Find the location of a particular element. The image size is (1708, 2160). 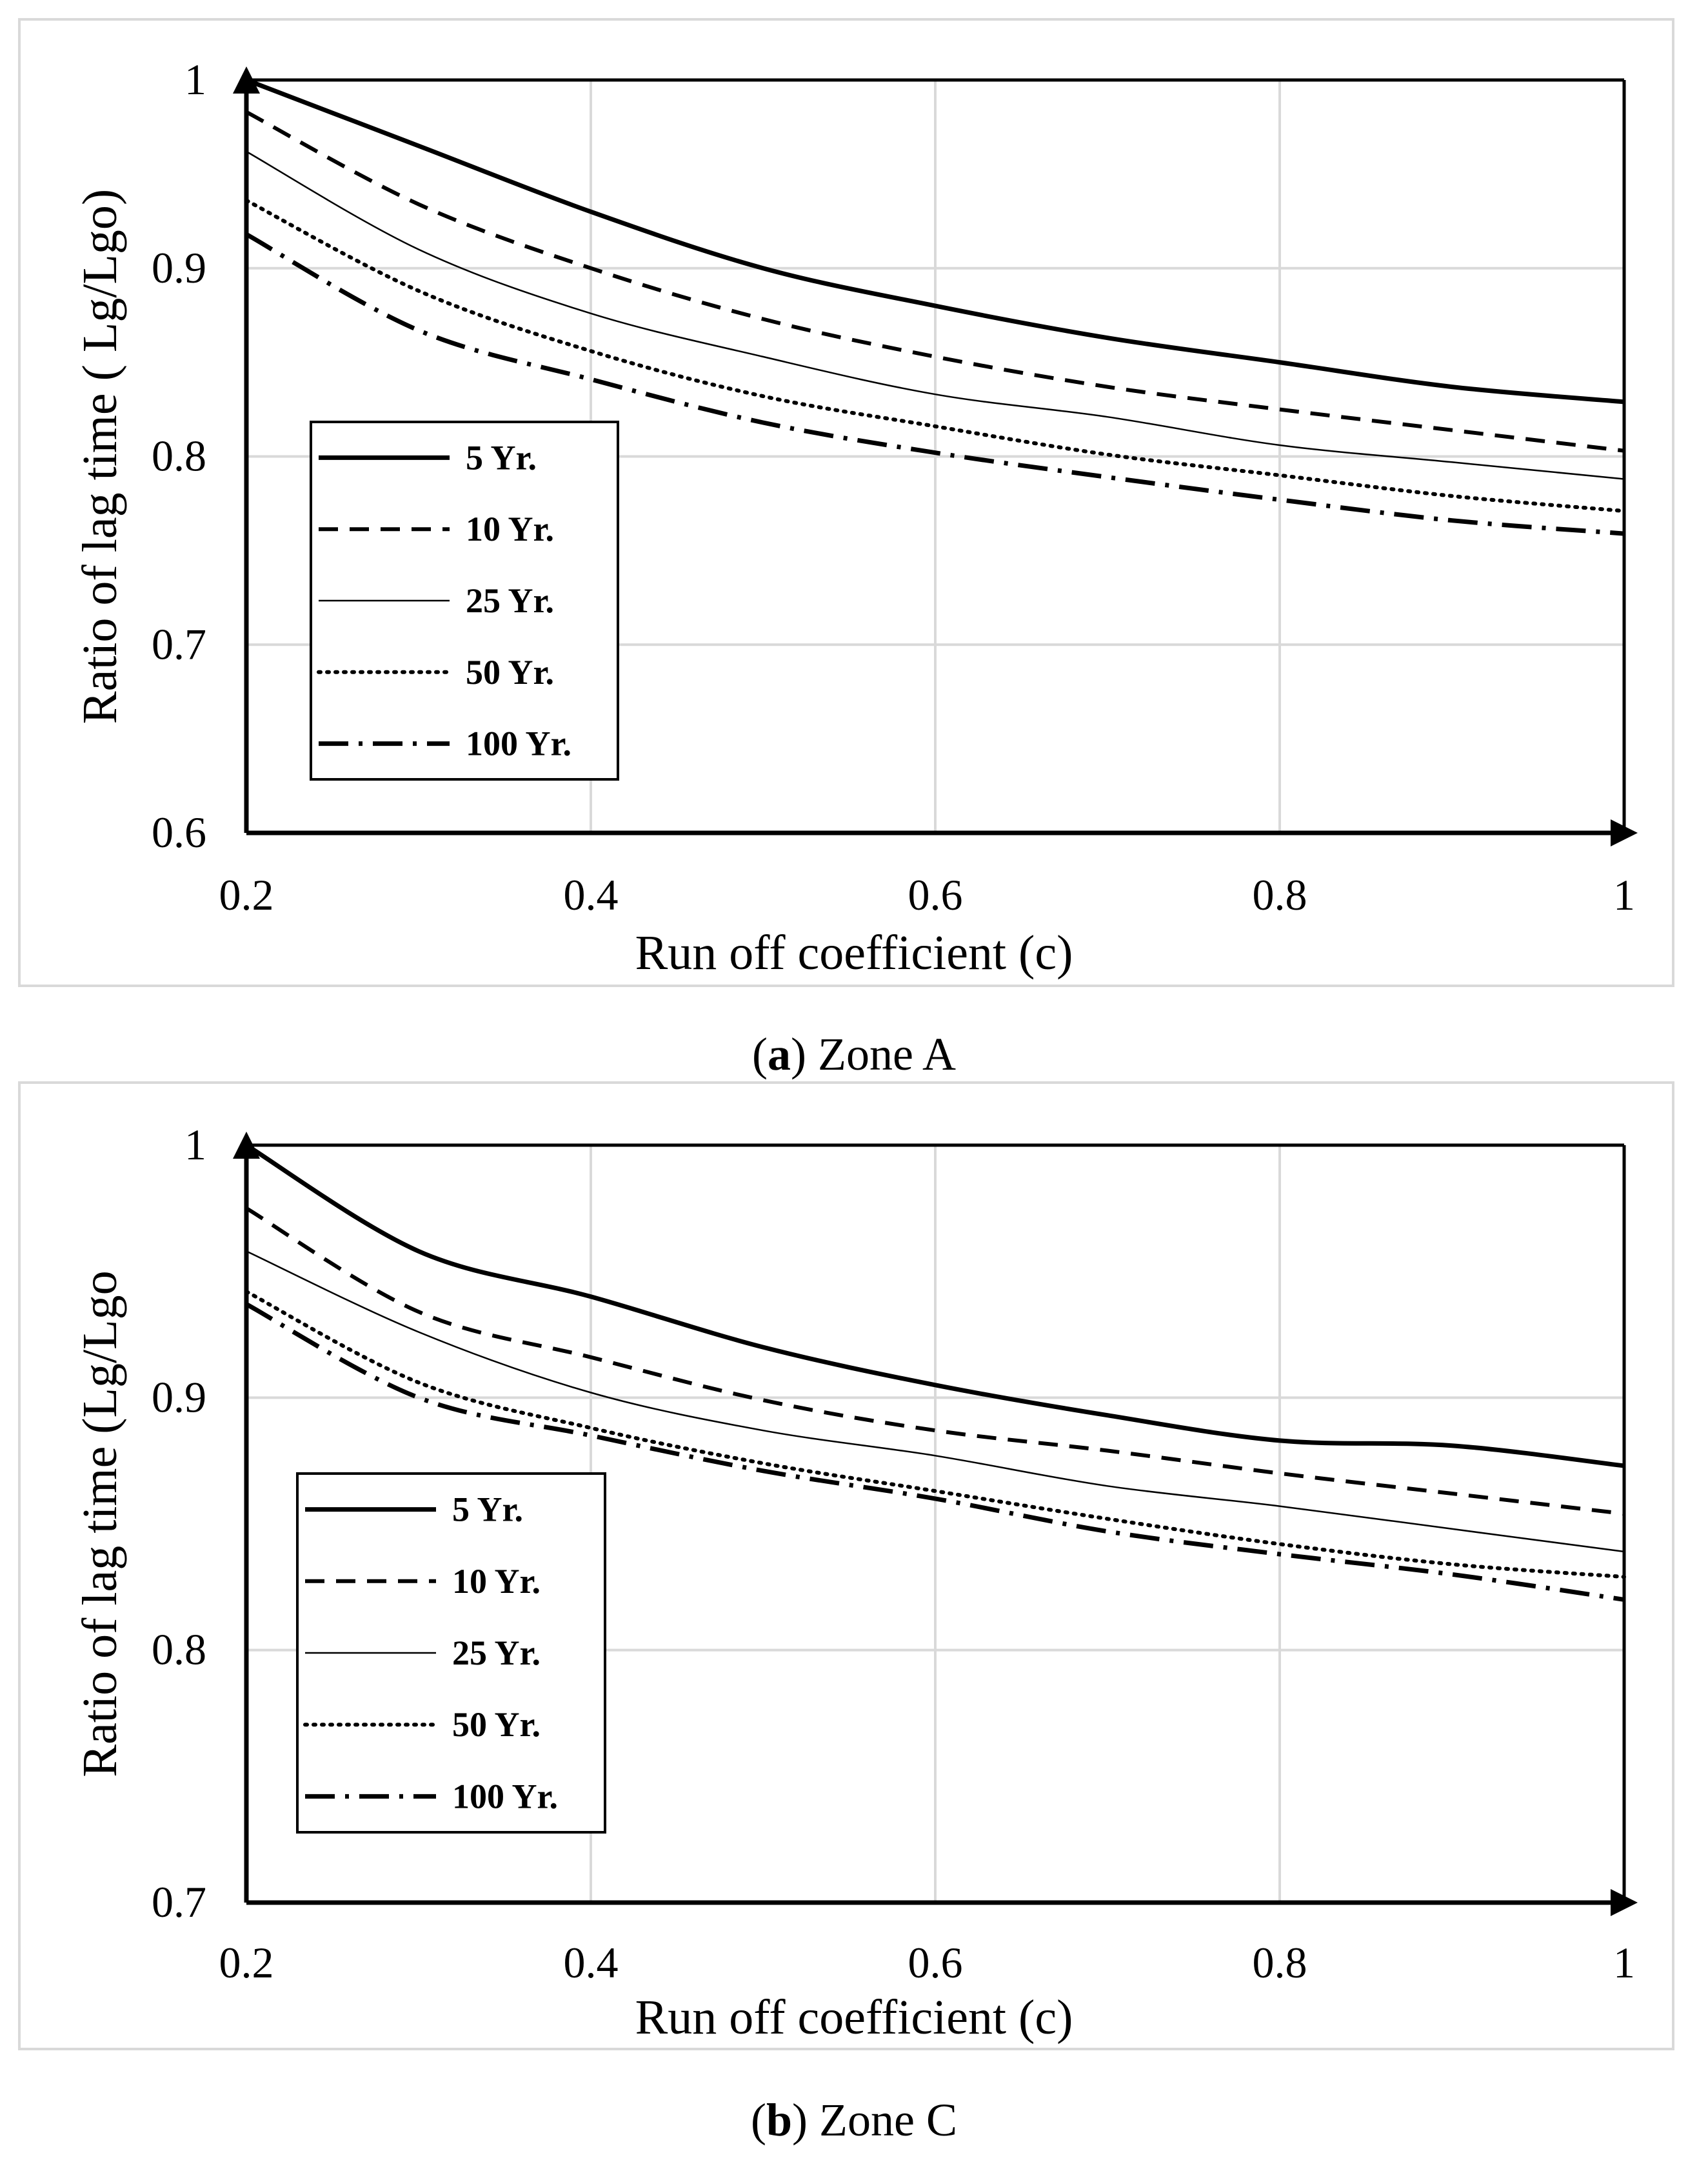

figure-caption: (a) Zone A is located at coordinates (854, 1054).